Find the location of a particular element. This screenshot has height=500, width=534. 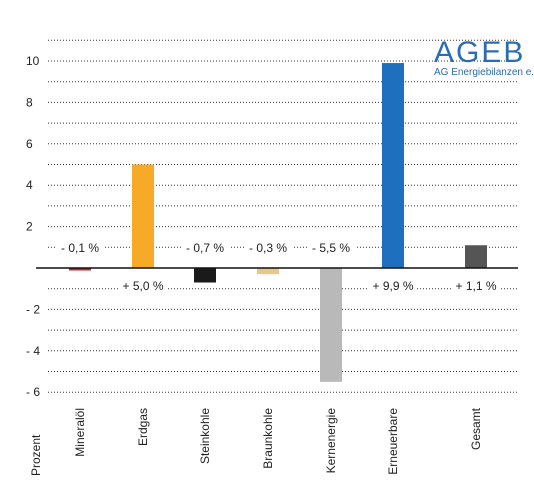

y-tick-labels: 10 8 6 4 2 - 2 - 4 - 6 is located at coordinates (33, 226).